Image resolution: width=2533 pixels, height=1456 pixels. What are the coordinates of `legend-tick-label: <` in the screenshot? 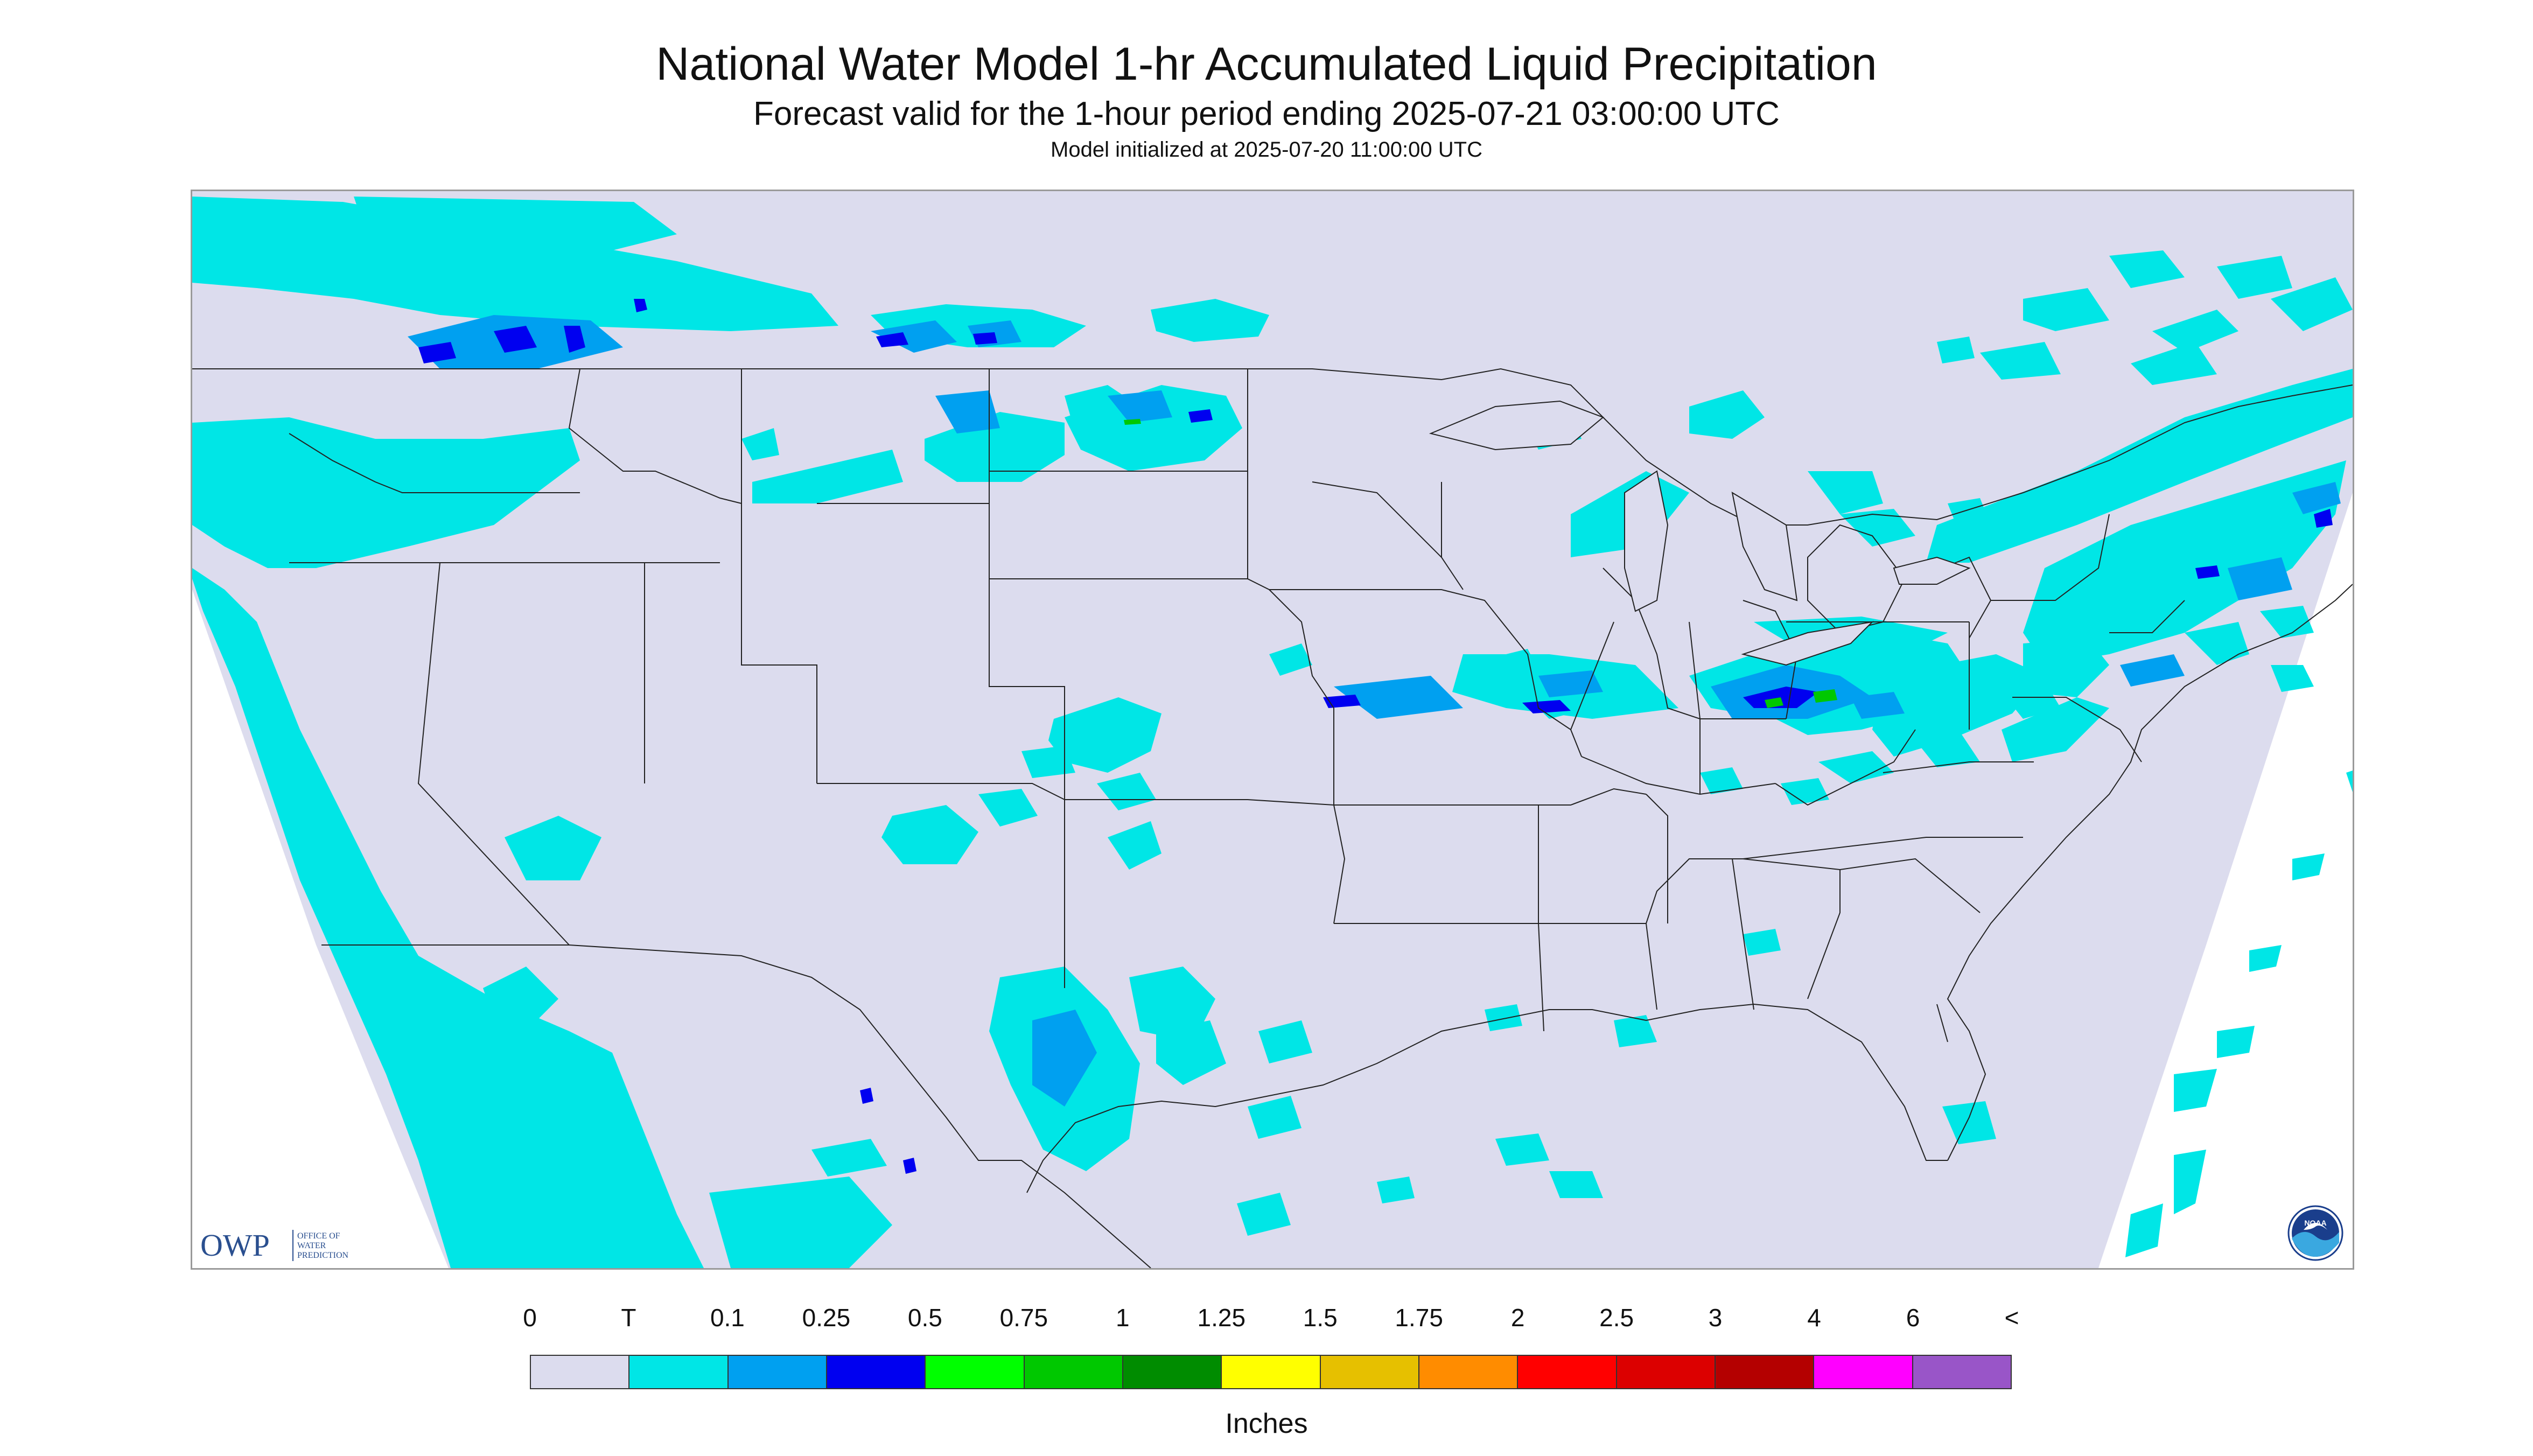 It's located at (2011, 1318).